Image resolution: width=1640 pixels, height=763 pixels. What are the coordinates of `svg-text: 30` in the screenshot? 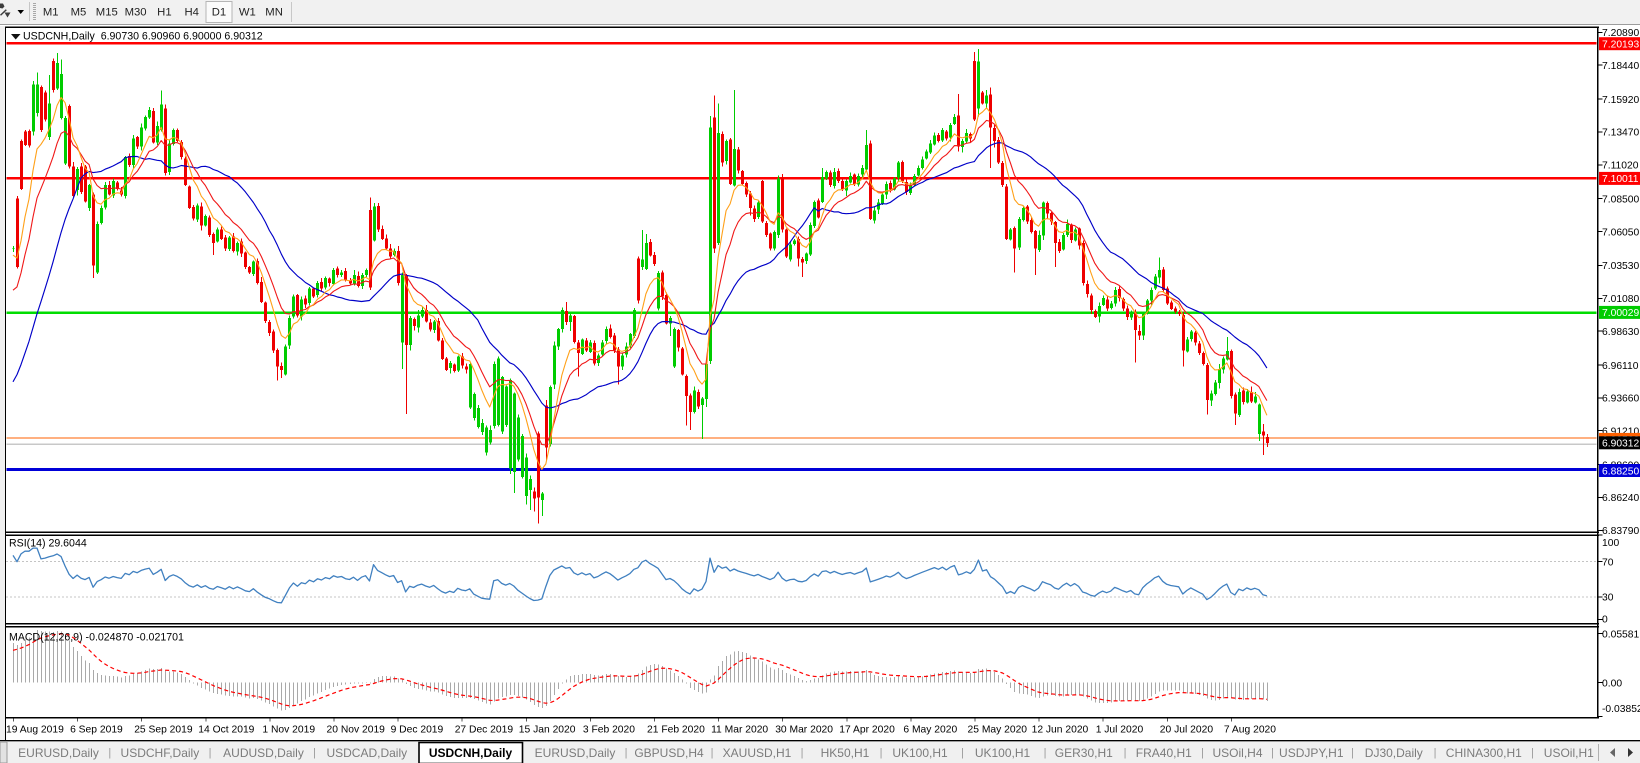 It's located at (1608, 598).